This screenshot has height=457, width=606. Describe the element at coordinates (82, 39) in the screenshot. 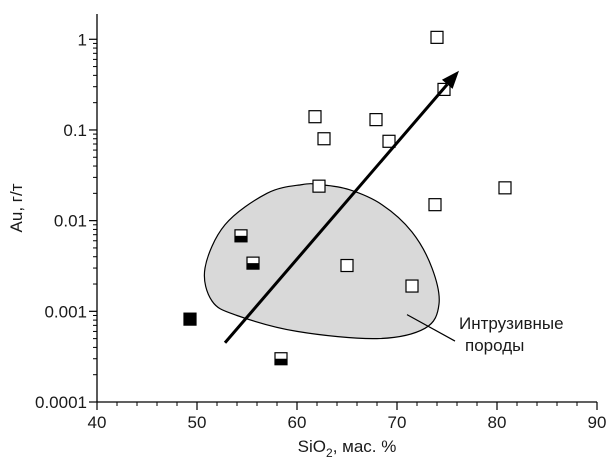

I see `y-tick-label: 1` at that location.